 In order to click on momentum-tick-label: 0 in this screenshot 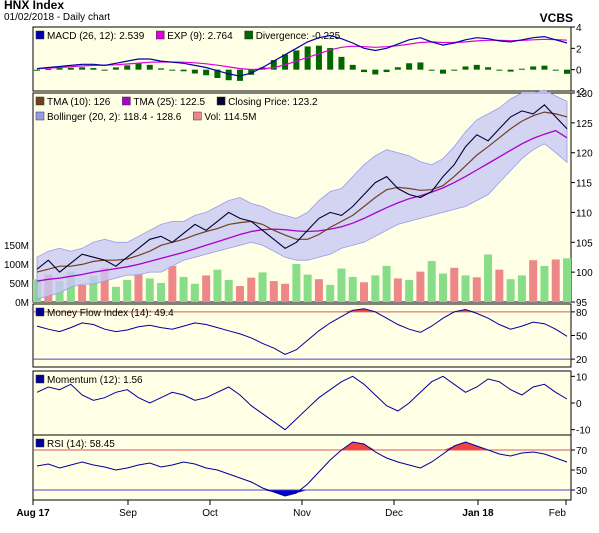, I will do `click(579, 404)`.